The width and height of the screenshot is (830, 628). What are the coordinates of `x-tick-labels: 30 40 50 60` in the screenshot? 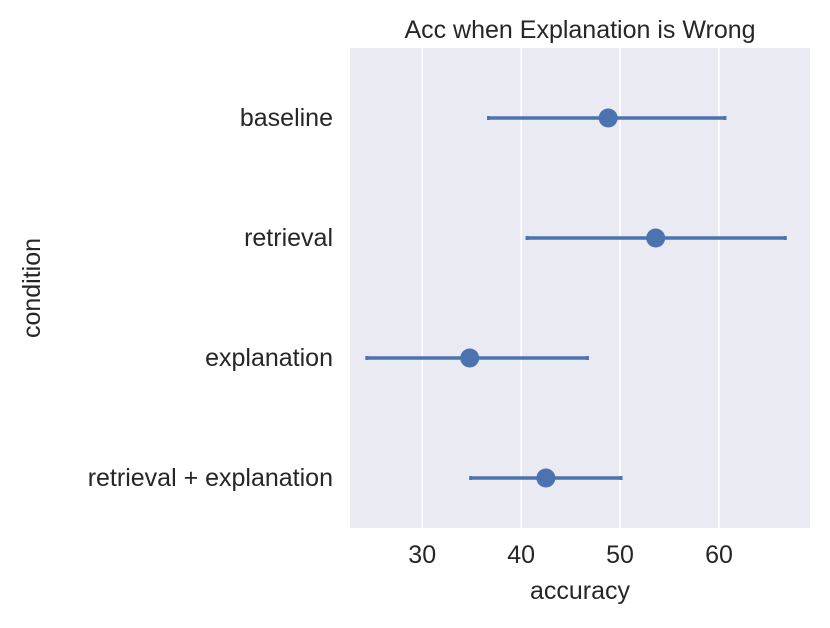 It's located at (570, 555).